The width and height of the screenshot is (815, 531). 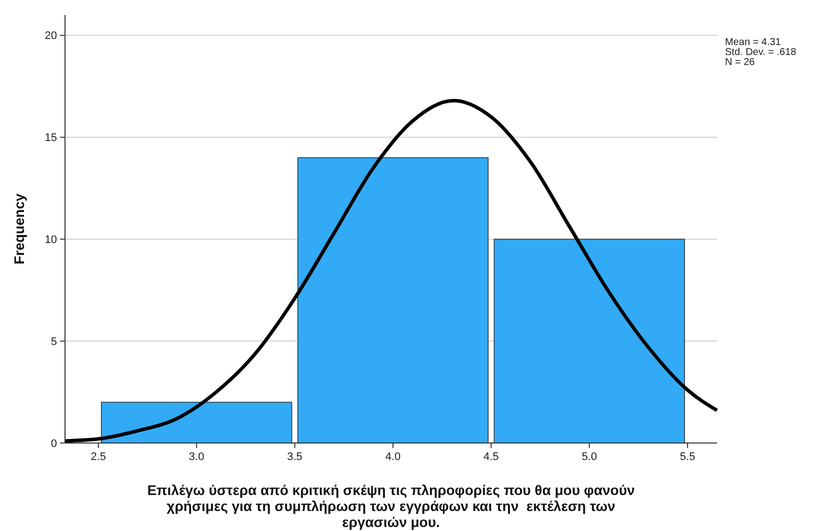 I want to click on x-tick-label: 4.5, so click(x=491, y=457).